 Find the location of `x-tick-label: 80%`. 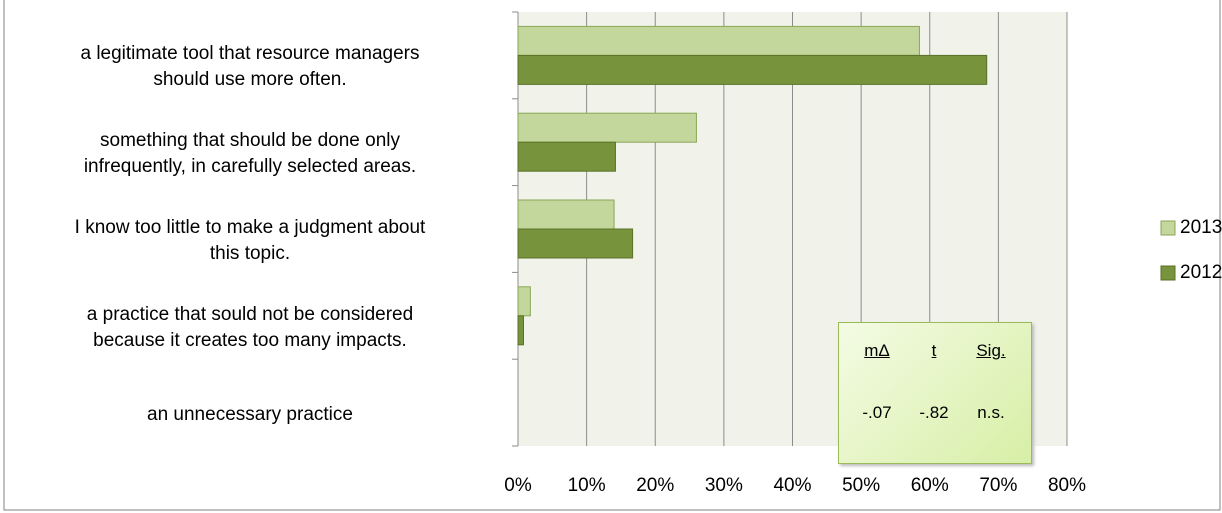

x-tick-label: 80% is located at coordinates (1067, 485).